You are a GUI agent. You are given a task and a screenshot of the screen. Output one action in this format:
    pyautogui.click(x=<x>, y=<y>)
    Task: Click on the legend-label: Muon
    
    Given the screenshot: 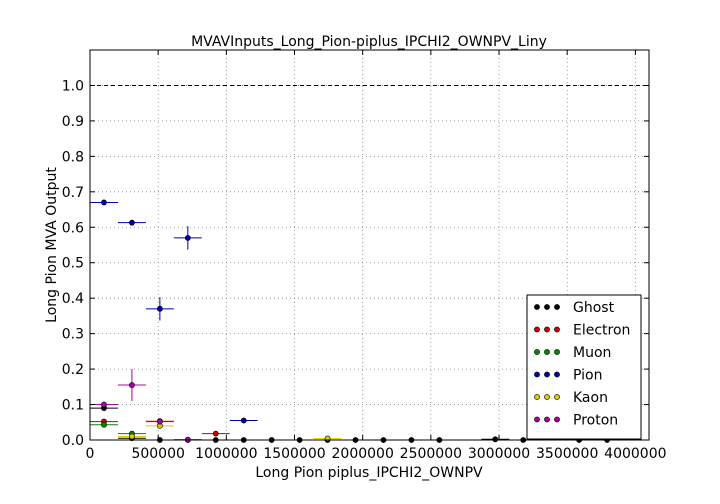 What is the action you would take?
    pyautogui.click(x=592, y=353)
    